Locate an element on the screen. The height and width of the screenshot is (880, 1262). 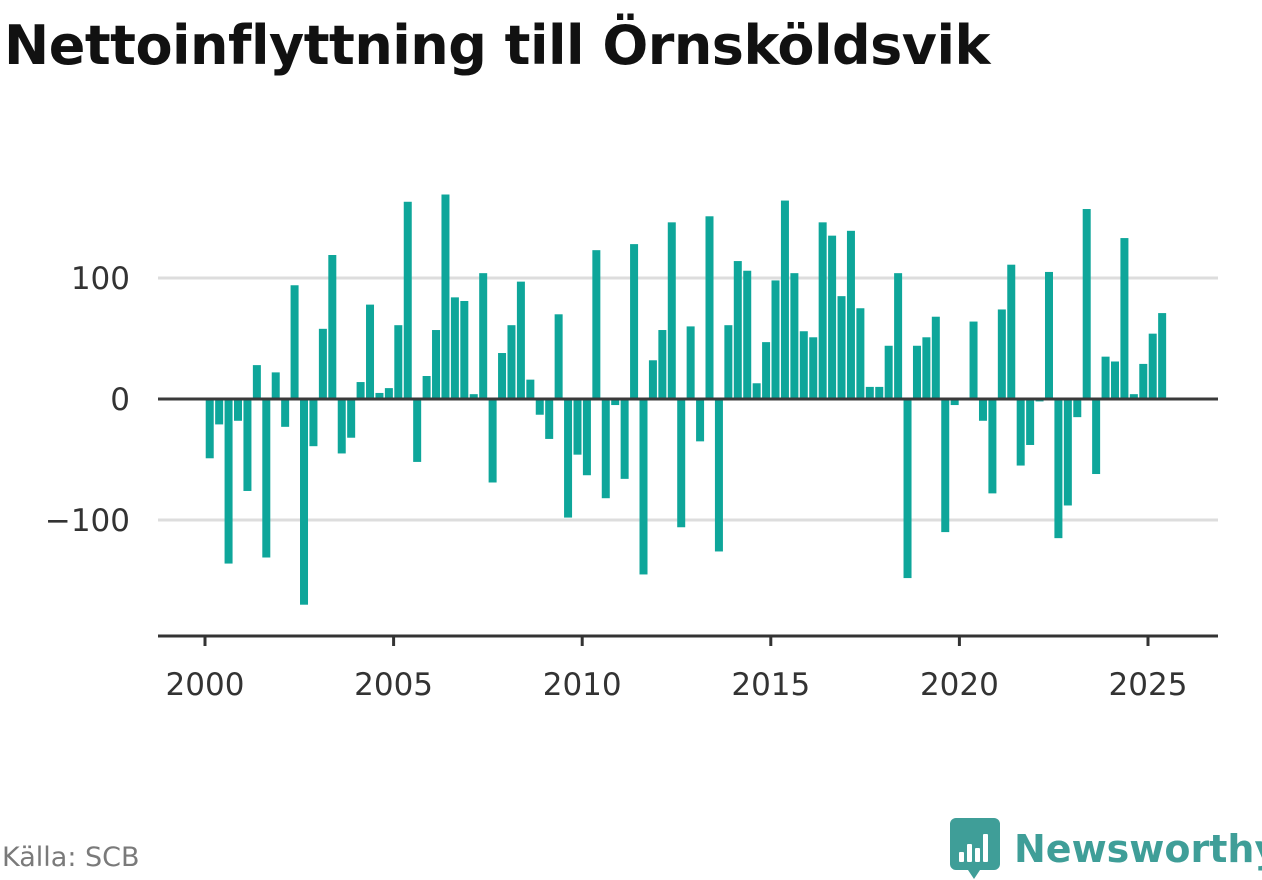
chart-title: Nettoinflyttning till Örnsköldsvik is located at coordinates (497, 45).